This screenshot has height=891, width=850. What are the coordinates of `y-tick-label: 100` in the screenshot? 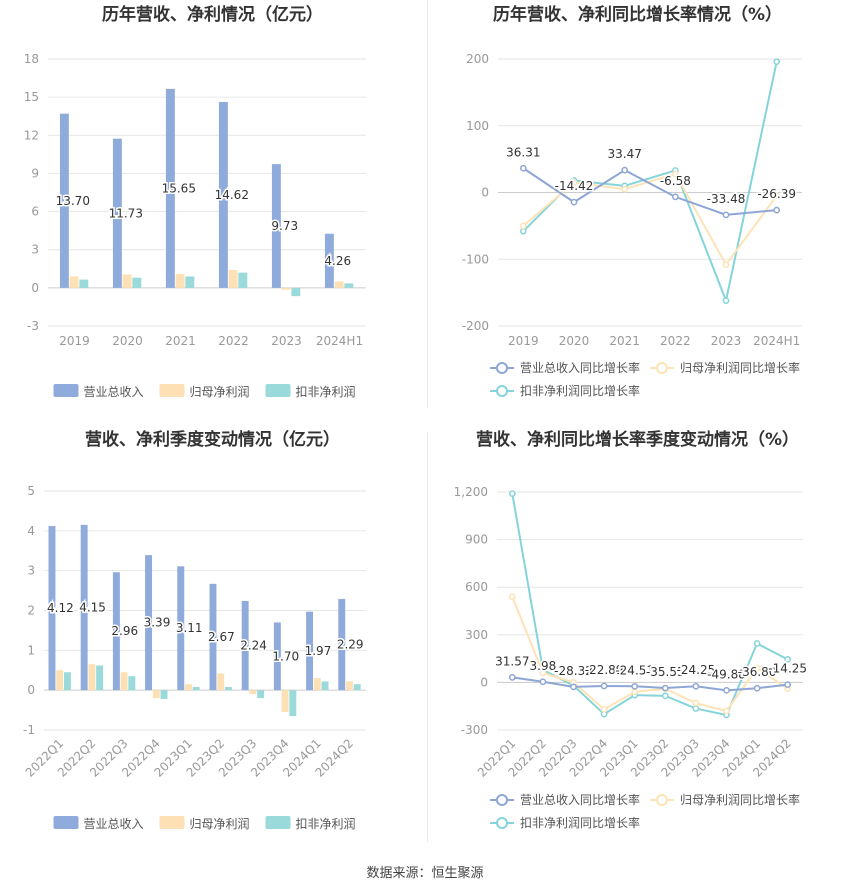 It's located at (477, 126).